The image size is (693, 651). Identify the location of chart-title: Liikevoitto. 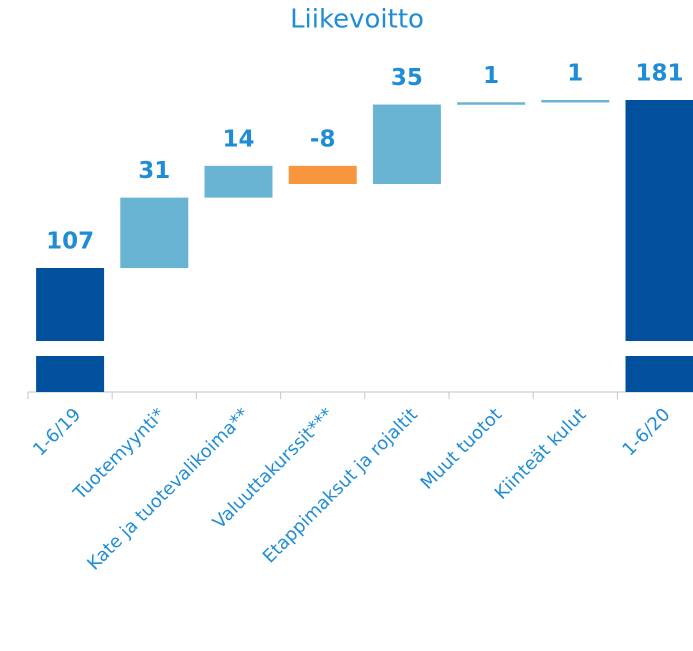
(357, 20).